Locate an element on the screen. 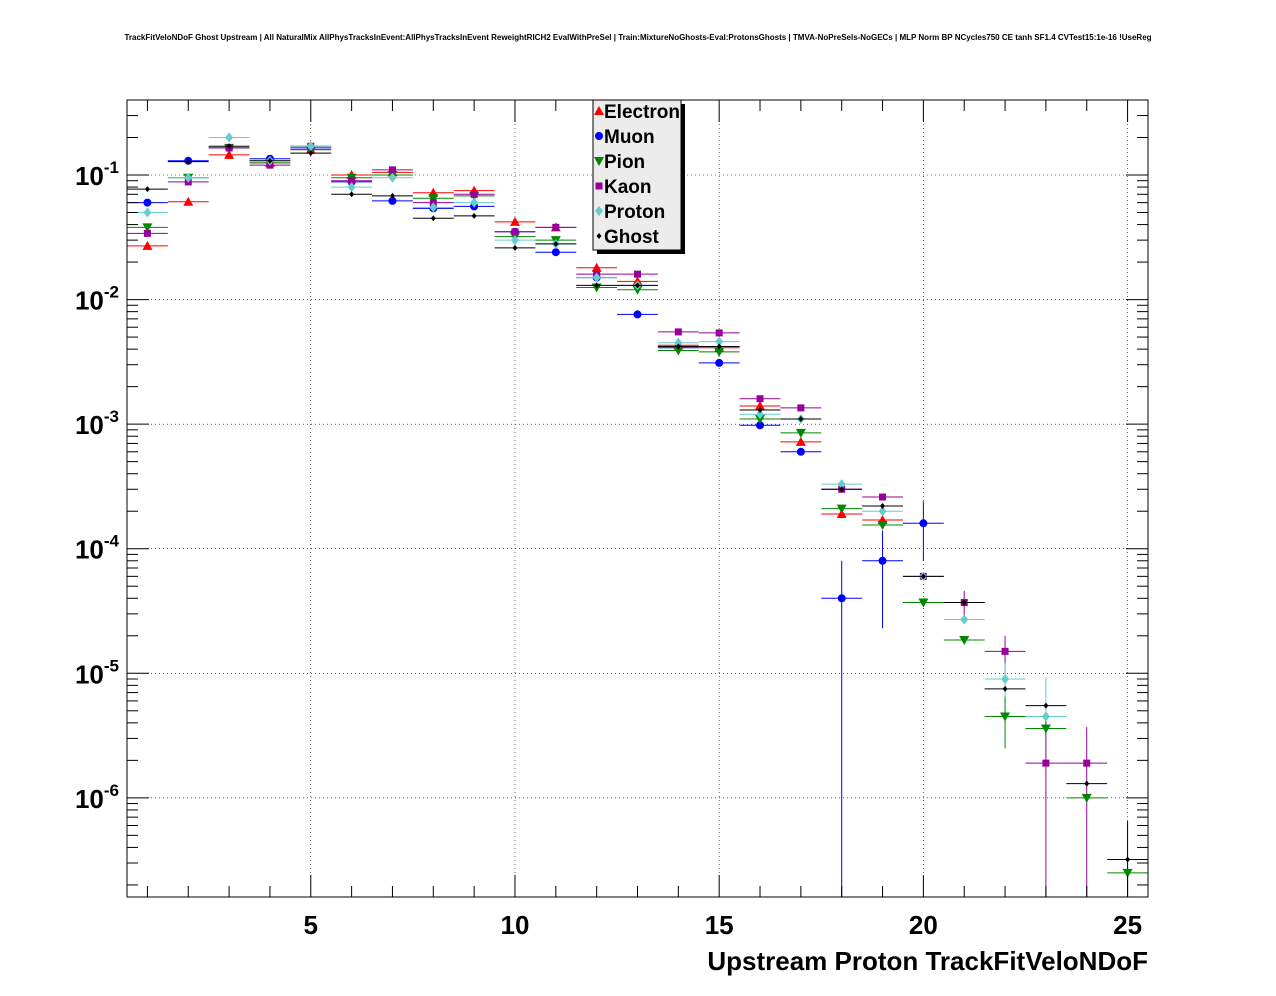 This screenshot has width=1276, height=996. y-tick-label: 10⁻³ is located at coordinates (97, 423).